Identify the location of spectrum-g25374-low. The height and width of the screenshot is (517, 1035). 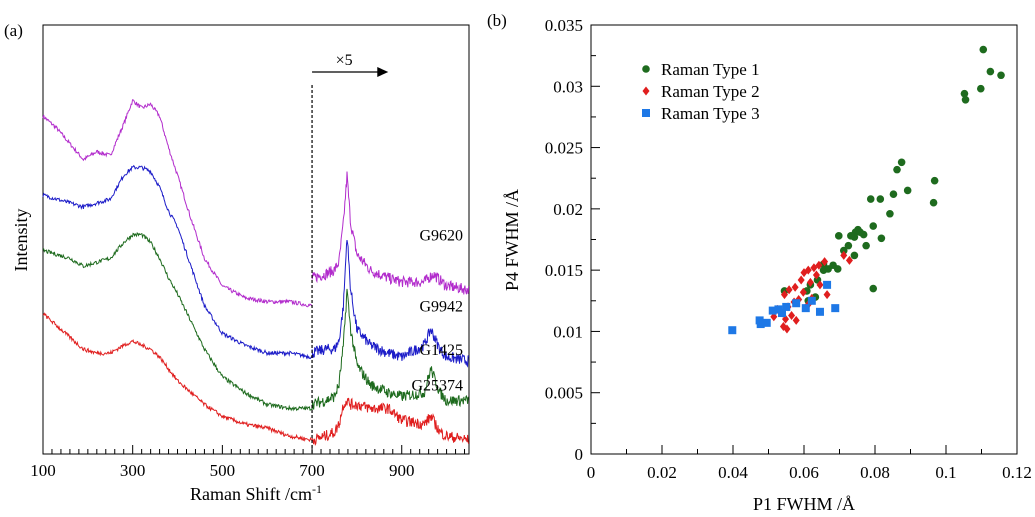
(177, 377).